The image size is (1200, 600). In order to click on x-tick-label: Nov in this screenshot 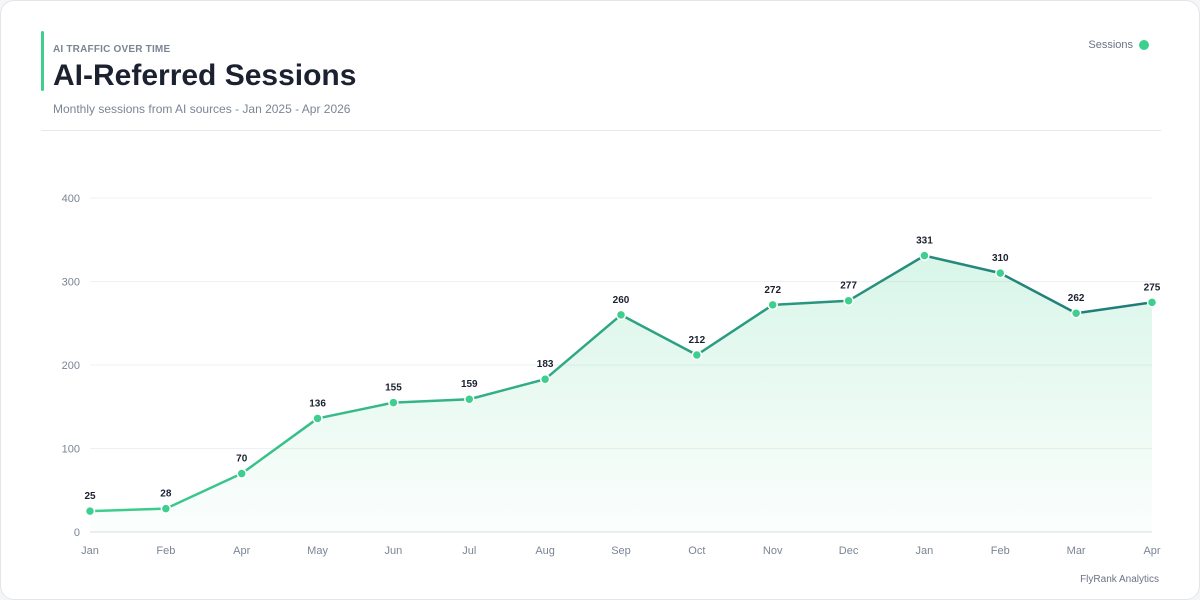, I will do `click(773, 551)`.